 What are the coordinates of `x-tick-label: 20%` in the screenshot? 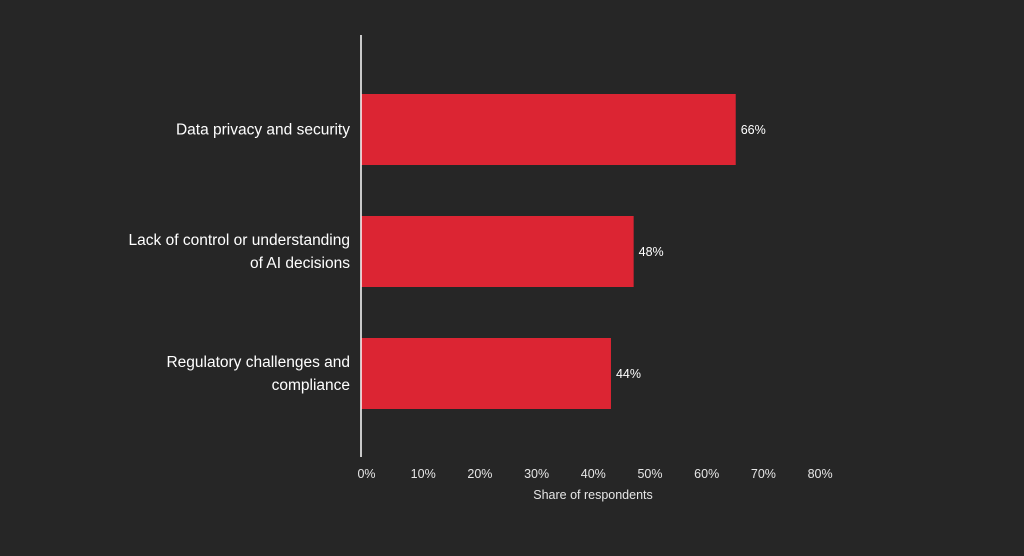 It's located at (479, 474).